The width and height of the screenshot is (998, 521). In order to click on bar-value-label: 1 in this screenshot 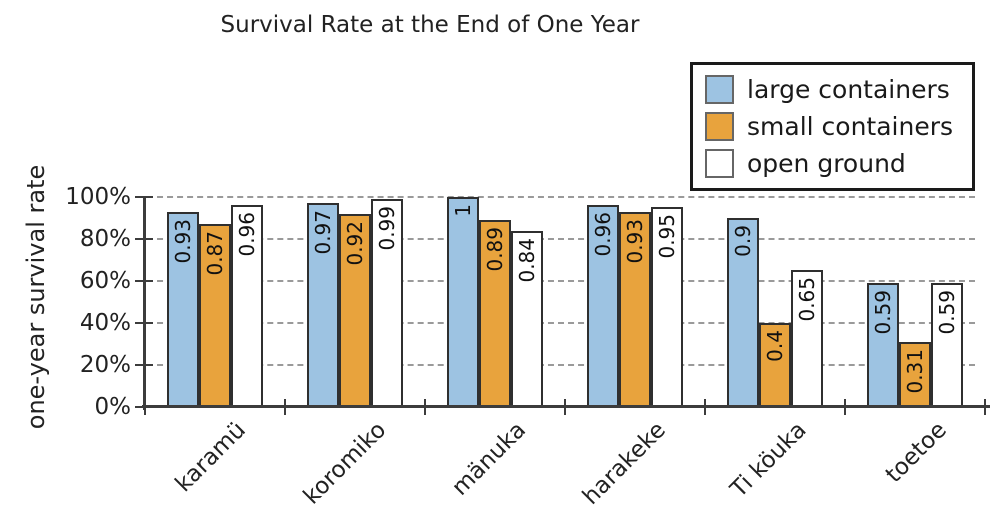, I will do `click(463, 210)`.